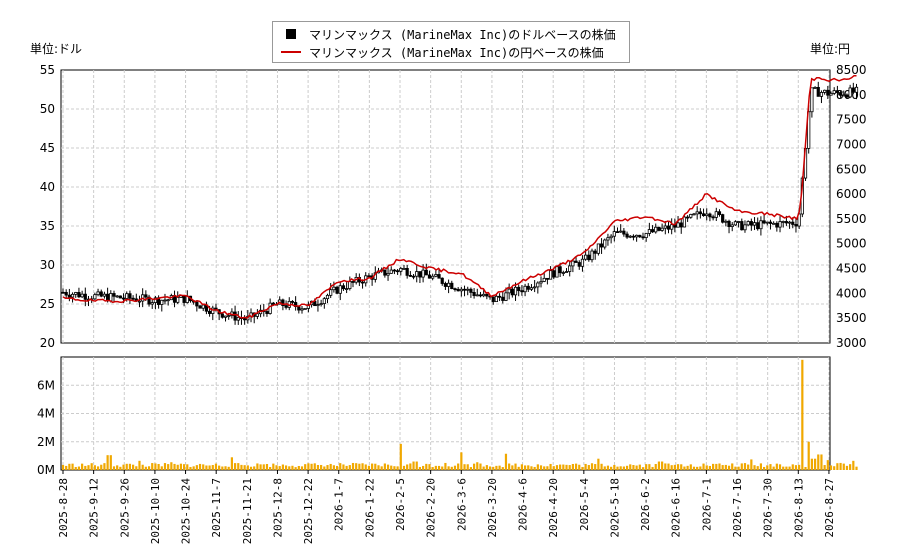  I want to click on left-tick-label: 20, so click(47, 343).